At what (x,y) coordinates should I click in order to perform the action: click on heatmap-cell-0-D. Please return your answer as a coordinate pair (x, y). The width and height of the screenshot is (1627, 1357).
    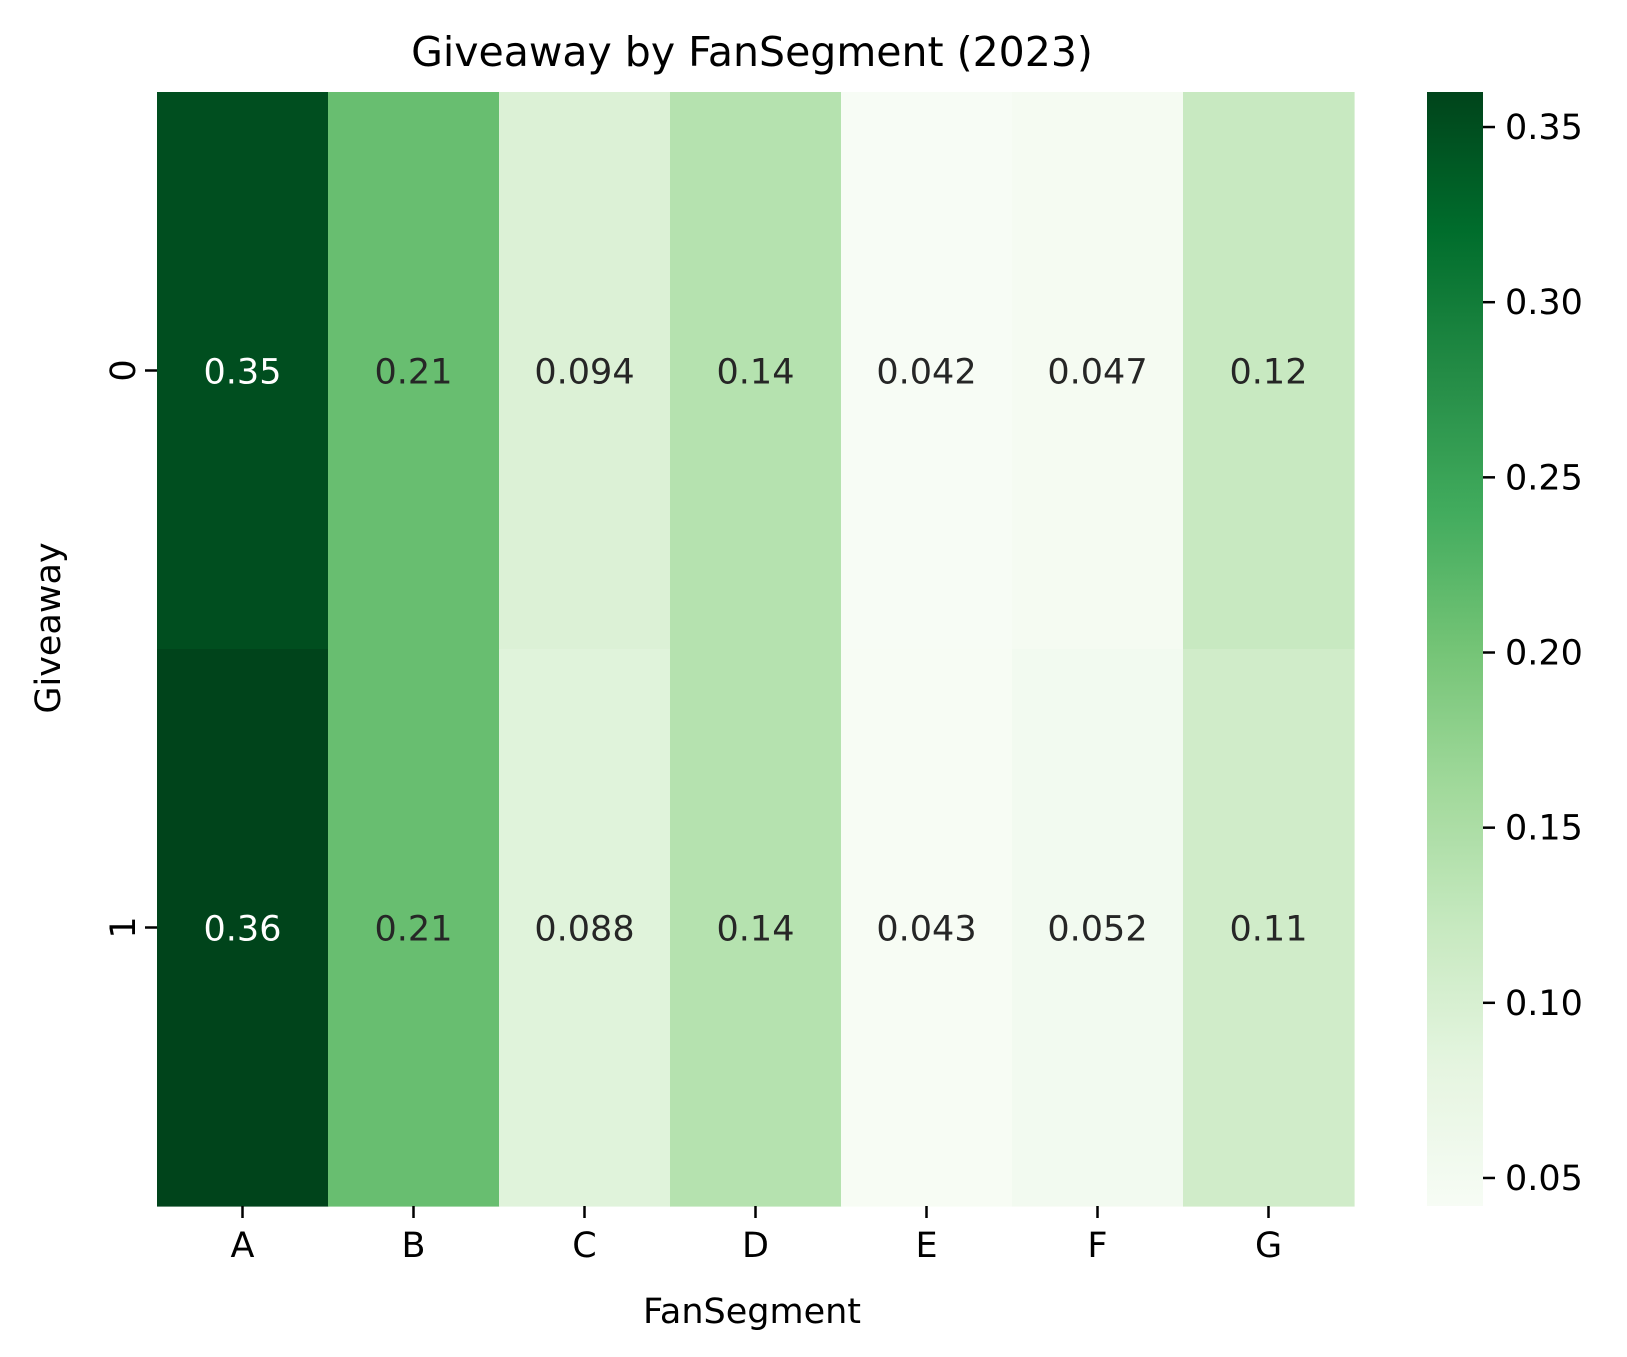
    Looking at the image, I should click on (756, 371).